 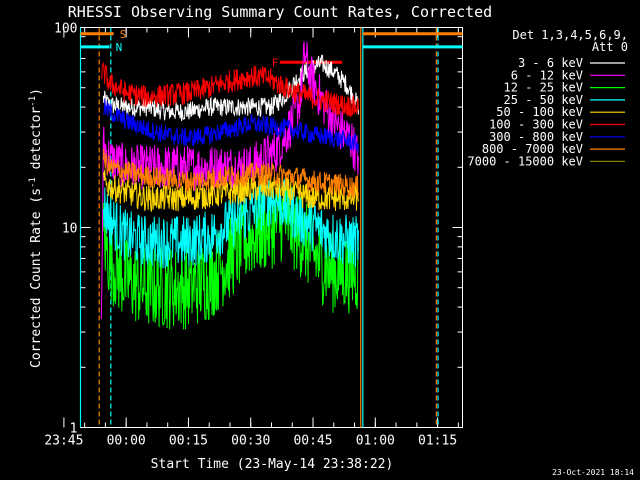 What do you see at coordinates (375, 441) in the screenshot?
I see `x-tick-label: 01:00` at bounding box center [375, 441].